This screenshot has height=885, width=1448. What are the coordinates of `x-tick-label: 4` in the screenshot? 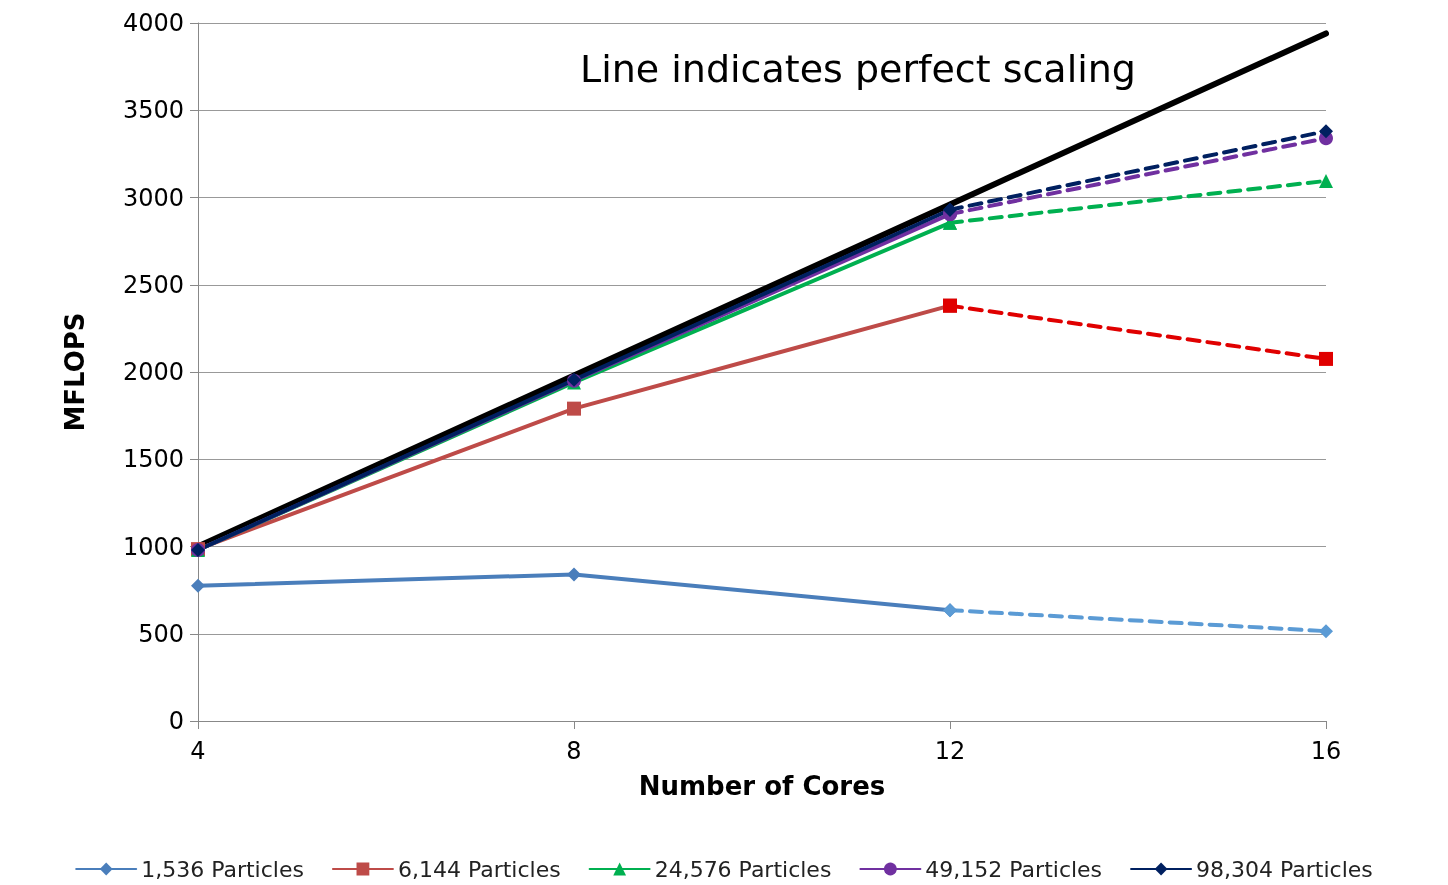 It's located at (198, 751).